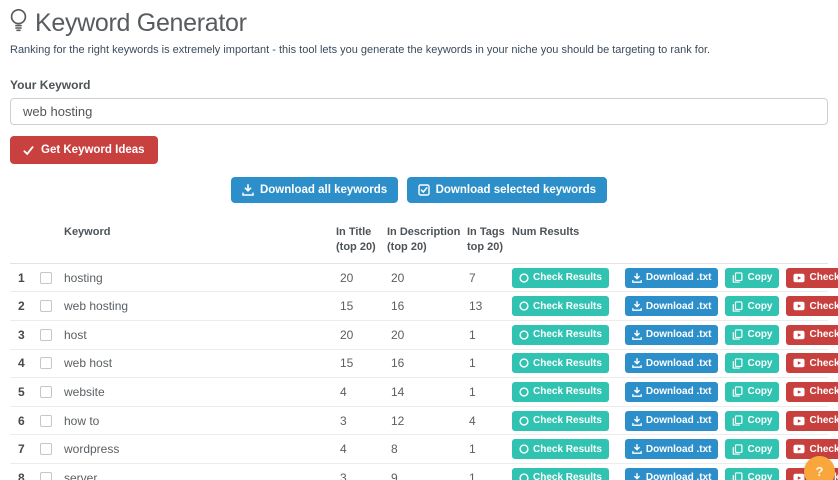  What do you see at coordinates (21, 306) in the screenshot?
I see `row-number: 2` at bounding box center [21, 306].